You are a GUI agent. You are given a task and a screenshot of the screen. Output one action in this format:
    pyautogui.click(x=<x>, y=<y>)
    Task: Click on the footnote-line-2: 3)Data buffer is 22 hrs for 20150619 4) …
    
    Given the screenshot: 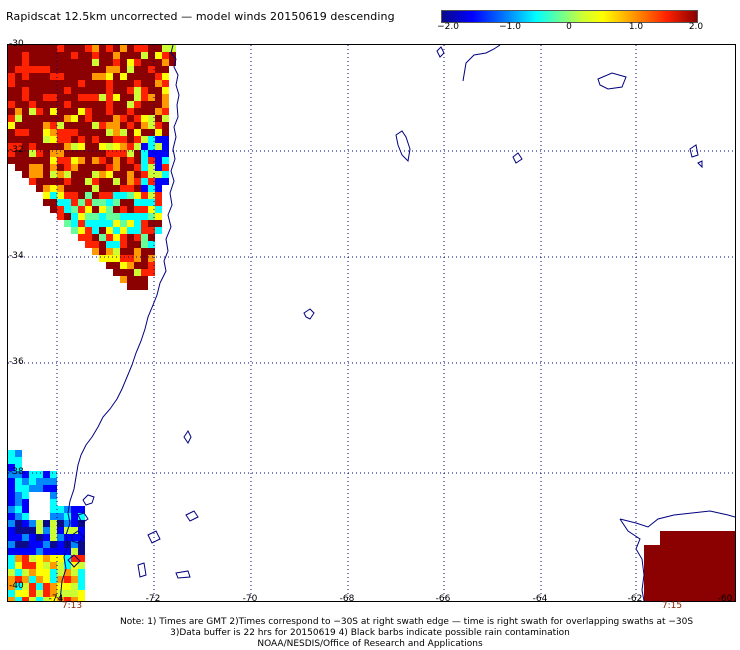 What is the action you would take?
    pyautogui.click(x=370, y=633)
    